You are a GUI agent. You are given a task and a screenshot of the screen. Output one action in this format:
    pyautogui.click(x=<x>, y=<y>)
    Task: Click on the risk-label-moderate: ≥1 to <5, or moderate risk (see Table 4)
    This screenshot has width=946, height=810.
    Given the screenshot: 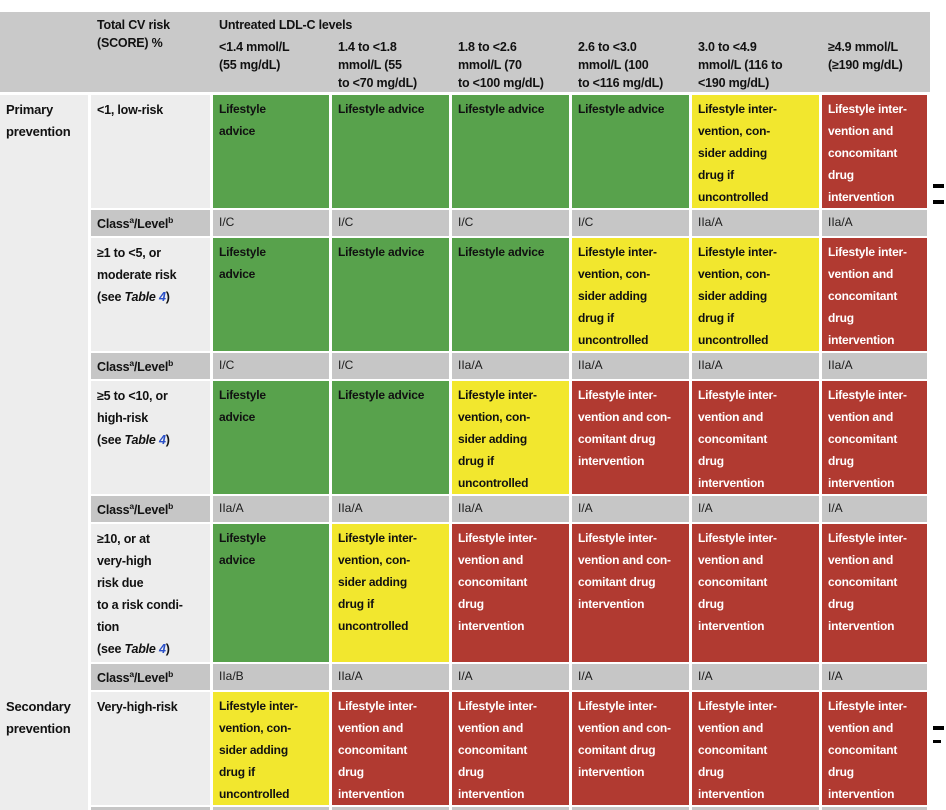 What is the action you would take?
    pyautogui.click(x=152, y=295)
    